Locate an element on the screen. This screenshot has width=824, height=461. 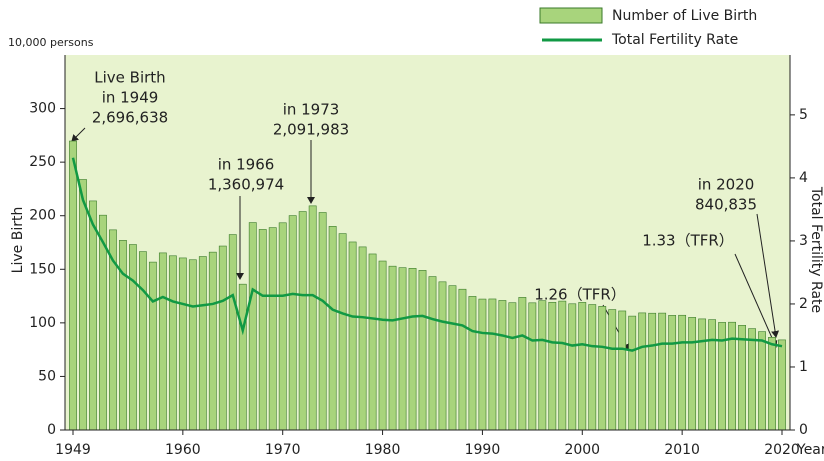
x-tick-label: 2010 is located at coordinates (682, 450).